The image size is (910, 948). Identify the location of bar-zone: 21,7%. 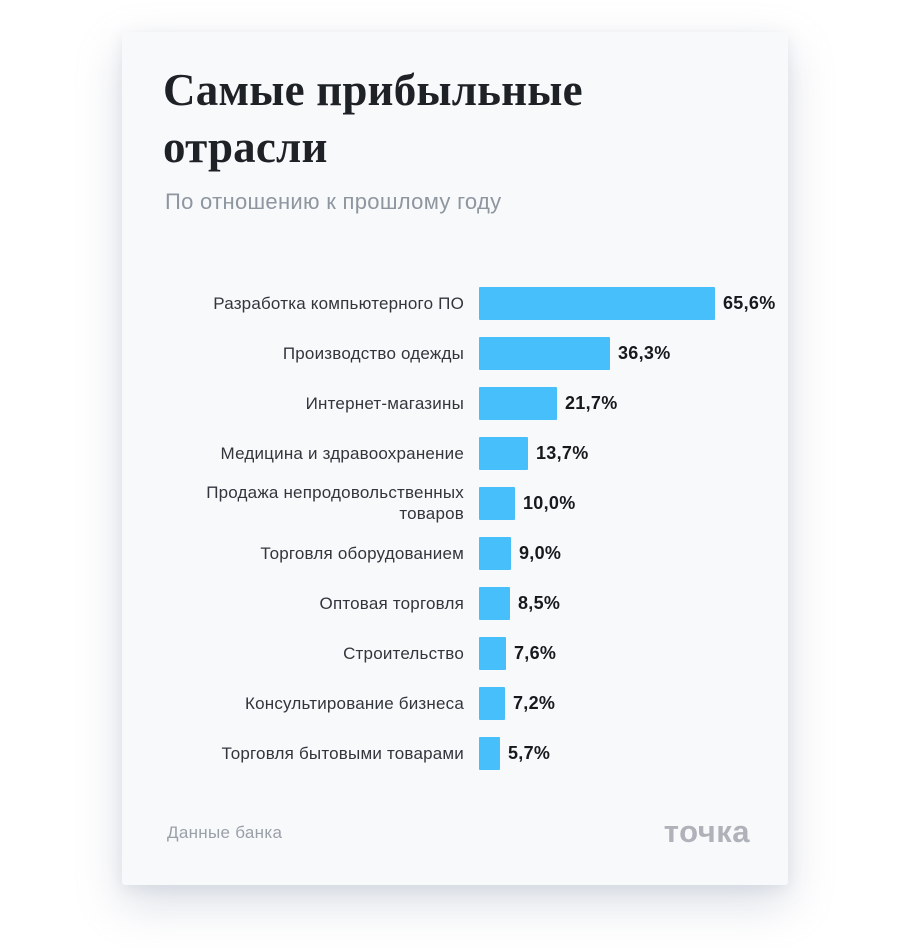
(623, 403).